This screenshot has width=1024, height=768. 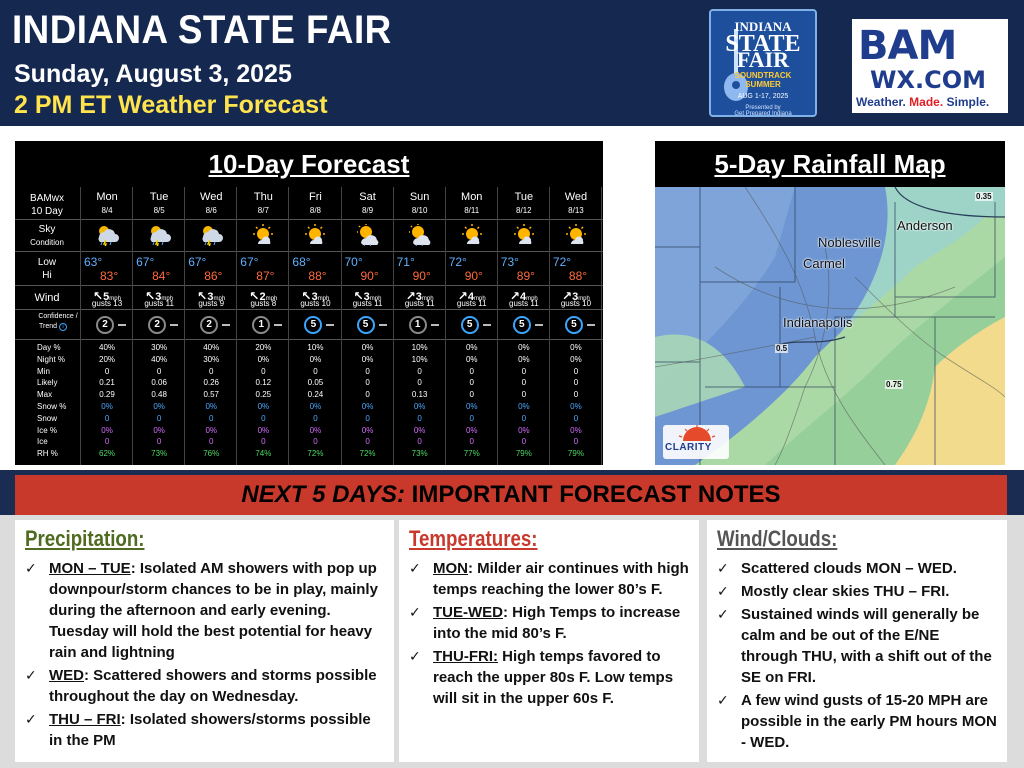 What do you see at coordinates (419, 359) in the screenshot?
I see `precip-stat-value: 10%` at bounding box center [419, 359].